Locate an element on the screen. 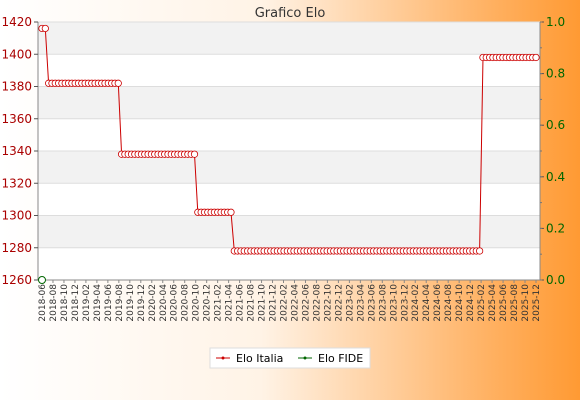 The height and width of the screenshot is (400, 580). y-axis-right: 0.0 0.2 0.4 0.6 0.8 1.0 is located at coordinates (552, 151).